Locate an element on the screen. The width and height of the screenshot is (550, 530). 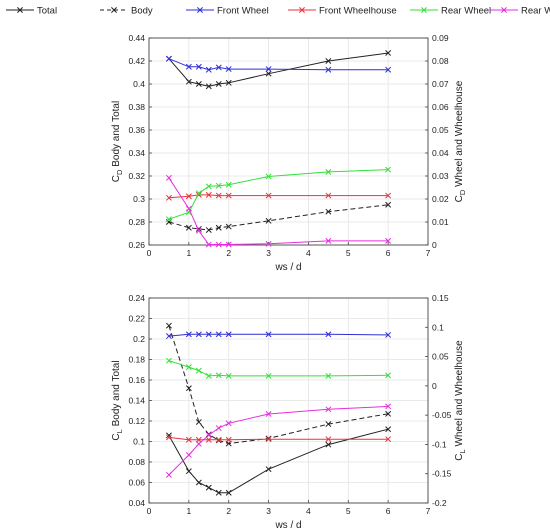
series-rear-wheelhouse is located at coordinates (278, 440).